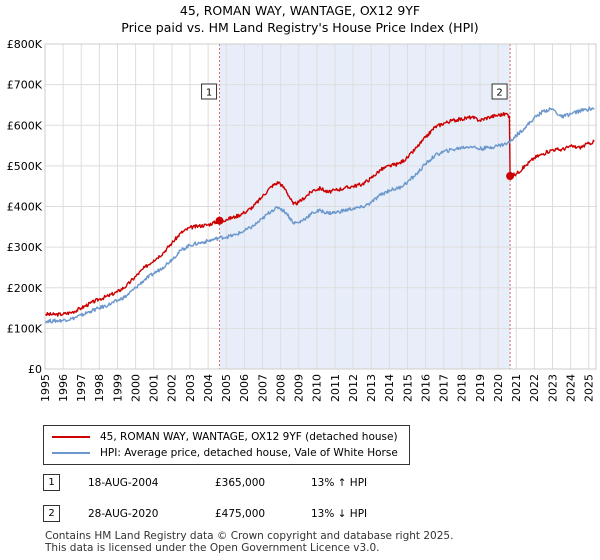 The width and height of the screenshot is (600, 560). Describe the element at coordinates (51, 482) in the screenshot. I see `annotation-badge-1: 1` at that location.